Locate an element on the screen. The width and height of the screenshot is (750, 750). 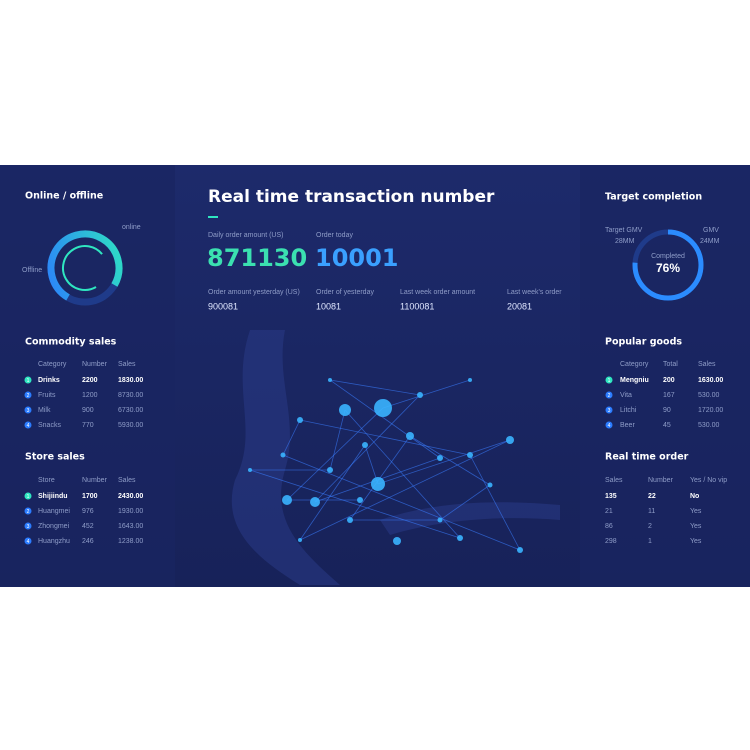
legend-label: online is located at coordinates (131, 227).